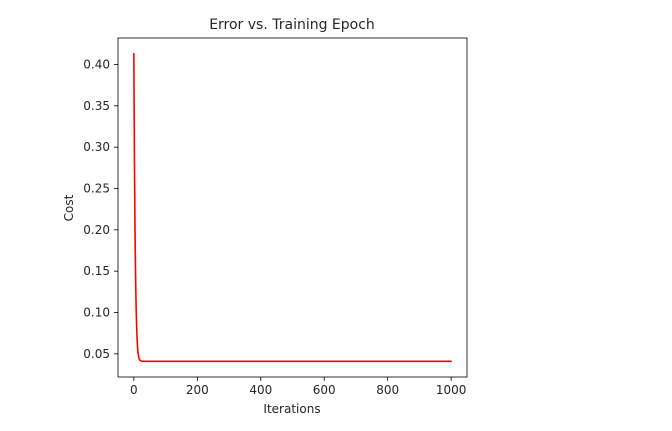 This screenshot has width=672, height=431. Describe the element at coordinates (96, 106) in the screenshot. I see `y-tick-label: 0.35` at that location.